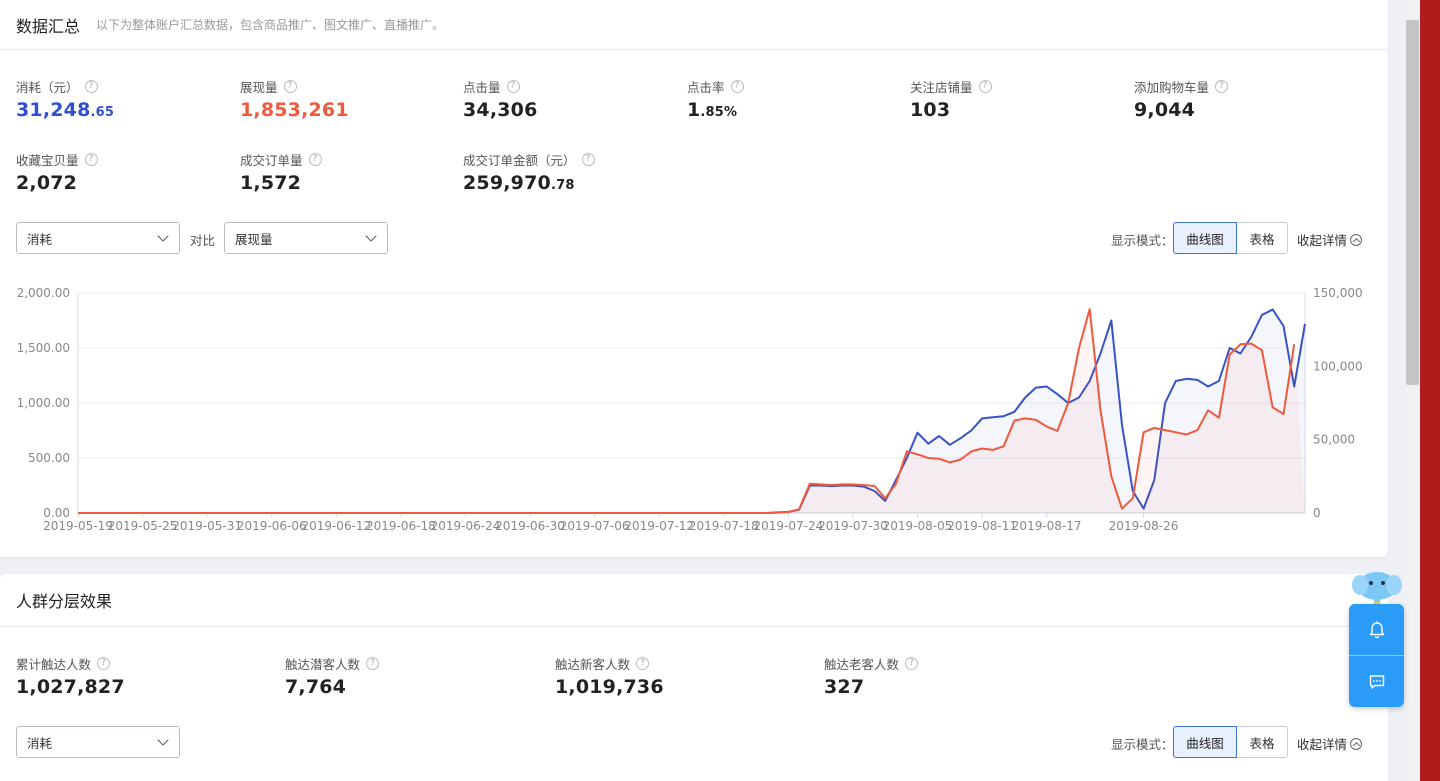  I want to click on x-tick-label: 2019-07-24, so click(788, 526).